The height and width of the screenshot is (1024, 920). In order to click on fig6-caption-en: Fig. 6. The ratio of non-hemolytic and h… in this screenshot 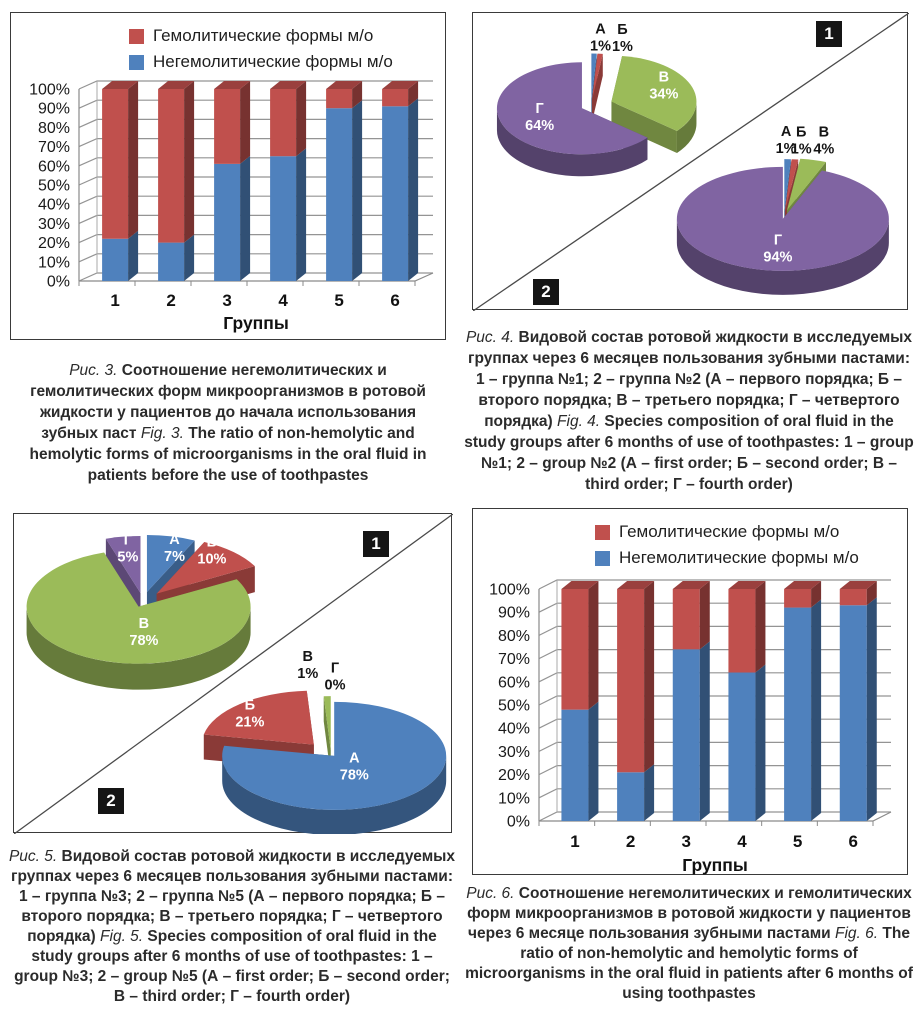, I will do `click(689, 963)`.